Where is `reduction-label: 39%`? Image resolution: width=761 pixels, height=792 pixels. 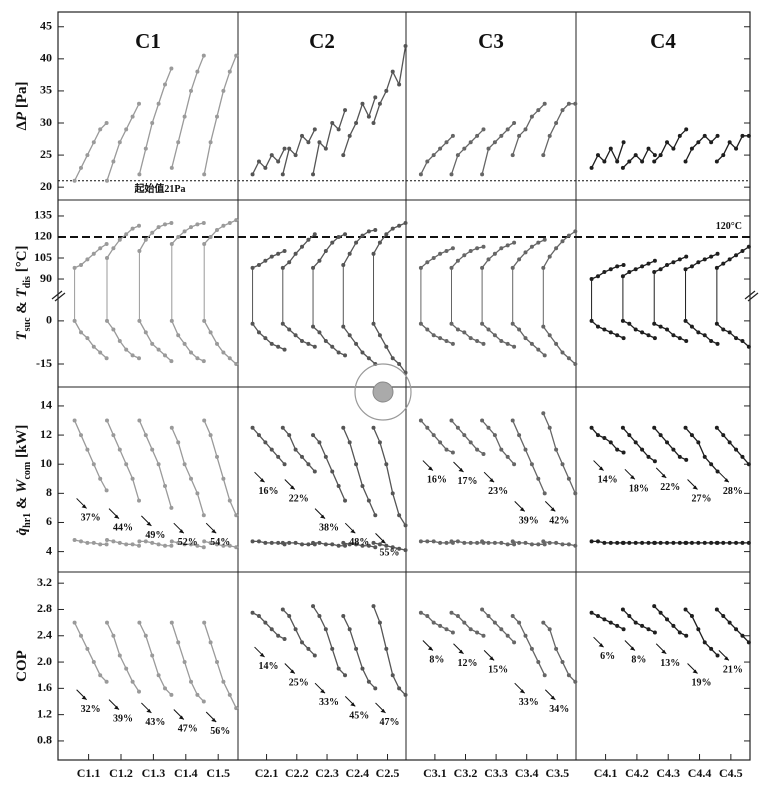 reduction-label: 39% is located at coordinates (529, 520).